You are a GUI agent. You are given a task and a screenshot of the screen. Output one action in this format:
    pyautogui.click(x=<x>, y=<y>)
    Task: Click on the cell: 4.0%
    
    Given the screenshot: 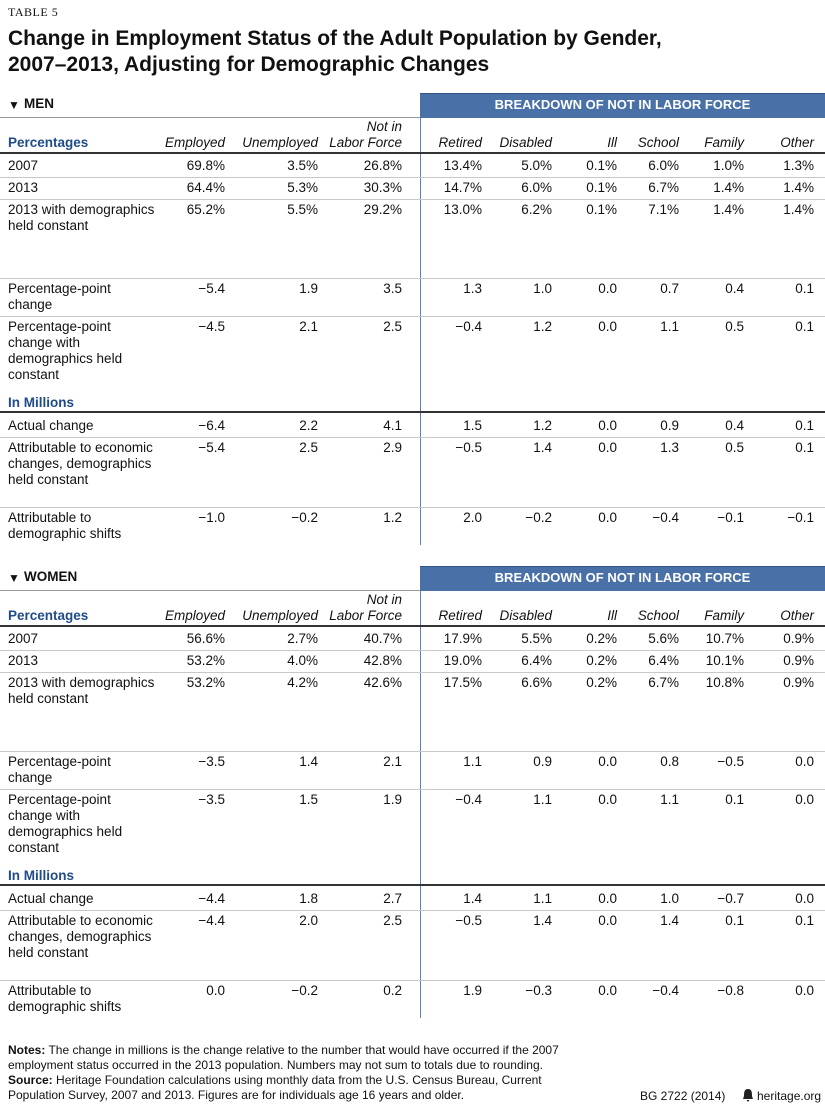 What is the action you would take?
    pyautogui.click(x=302, y=660)
    